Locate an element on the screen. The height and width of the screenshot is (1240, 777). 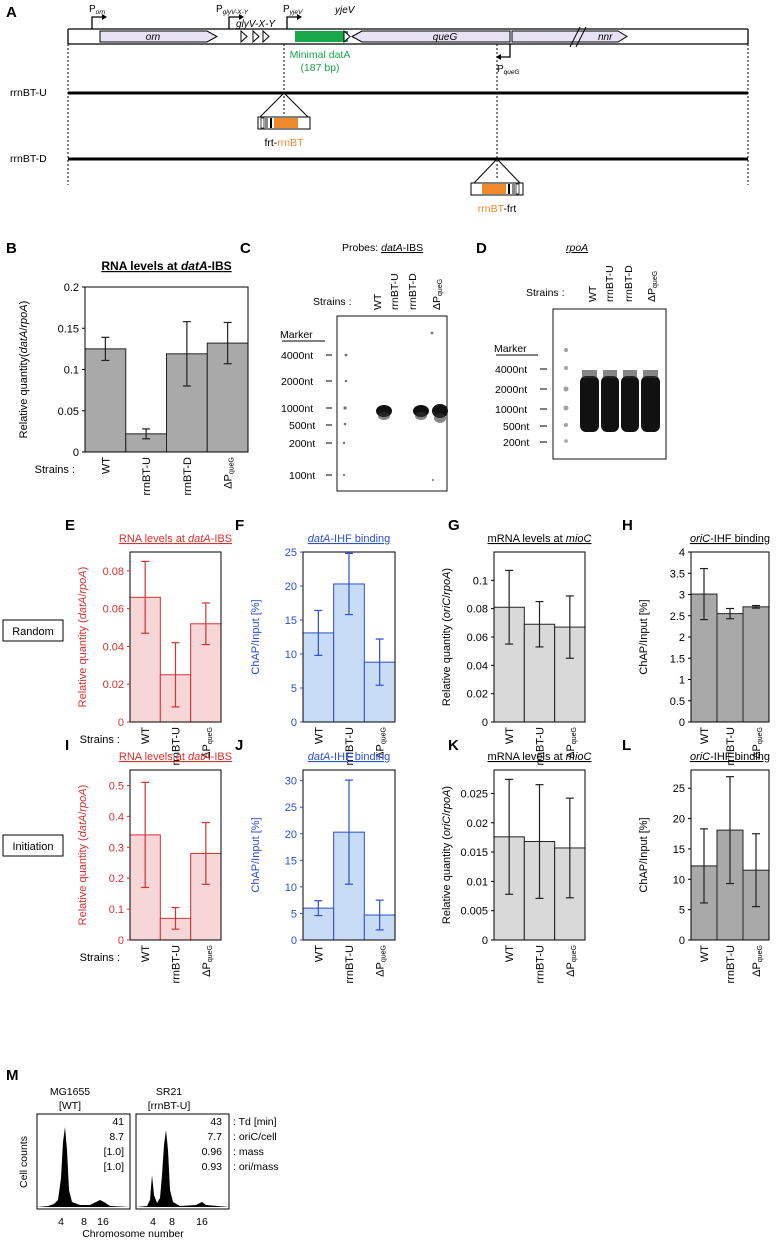
gene-yjev-arrow is located at coordinates (347, 36).